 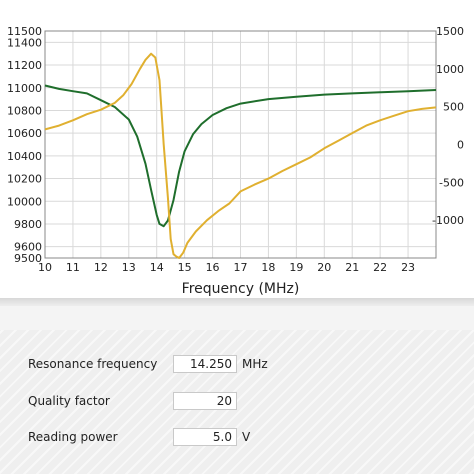 I want to click on y-left-tick-label: 10200, so click(x=24, y=179).